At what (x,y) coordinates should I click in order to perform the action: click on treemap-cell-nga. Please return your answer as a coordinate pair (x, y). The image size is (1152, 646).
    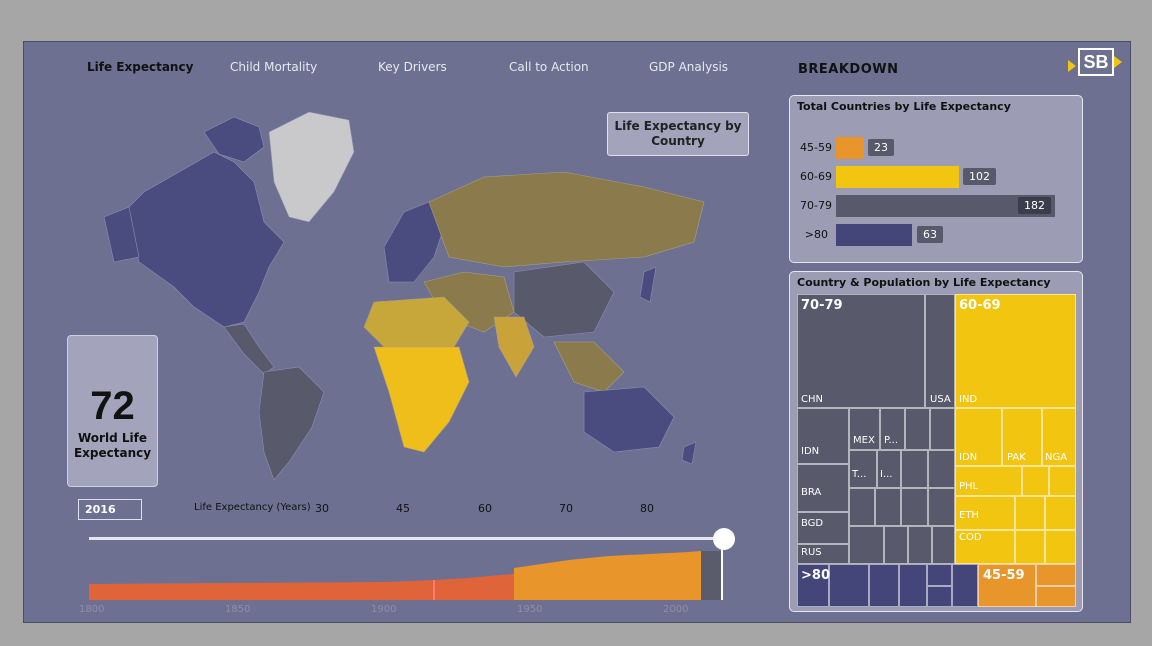
    Looking at the image, I should click on (1059, 437).